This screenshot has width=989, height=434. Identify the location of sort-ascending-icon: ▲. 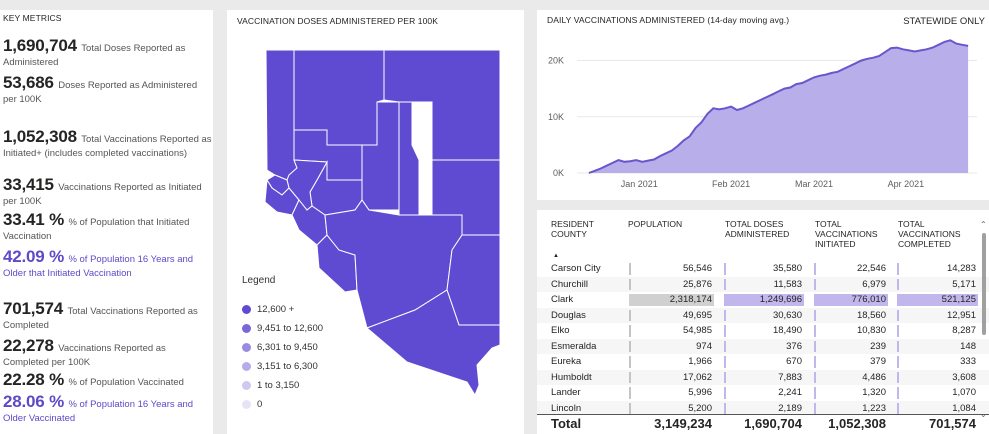
(556, 256).